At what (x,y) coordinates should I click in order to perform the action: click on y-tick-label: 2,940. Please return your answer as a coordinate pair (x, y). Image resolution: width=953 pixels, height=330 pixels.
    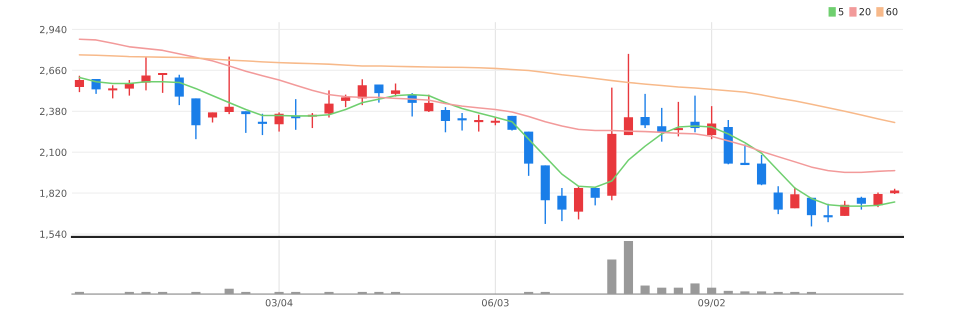
    Looking at the image, I should click on (53, 30).